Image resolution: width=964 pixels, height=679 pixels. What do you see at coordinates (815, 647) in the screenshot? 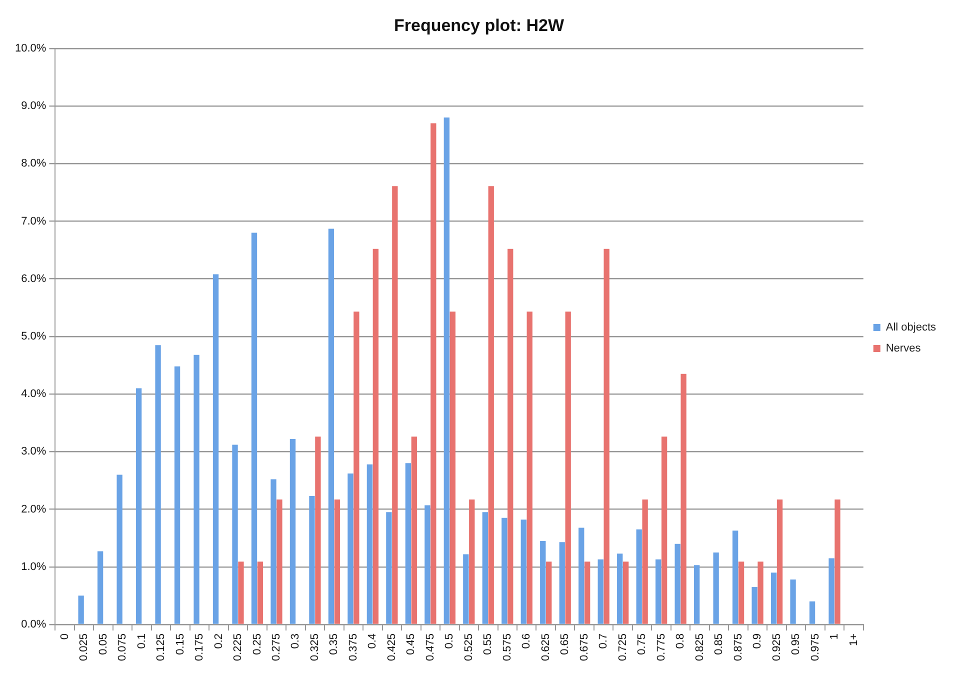
I see `x-tick-label: 0.975` at bounding box center [815, 647].